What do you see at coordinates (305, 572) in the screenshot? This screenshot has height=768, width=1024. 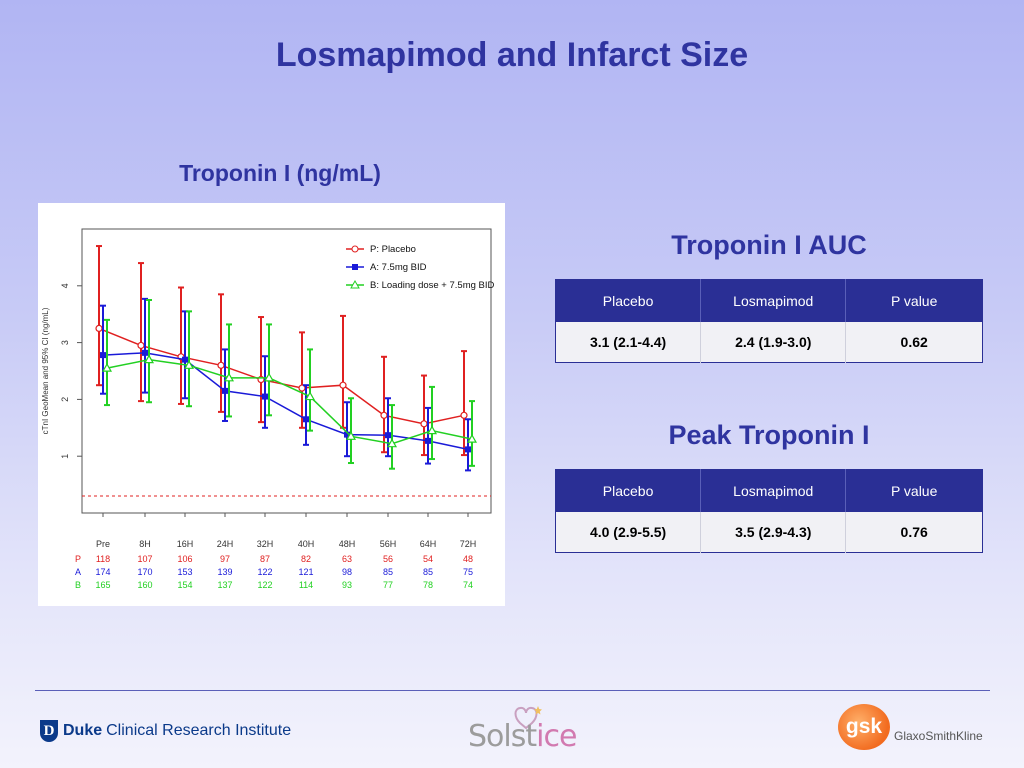 I see `a-n-count: 121` at bounding box center [305, 572].